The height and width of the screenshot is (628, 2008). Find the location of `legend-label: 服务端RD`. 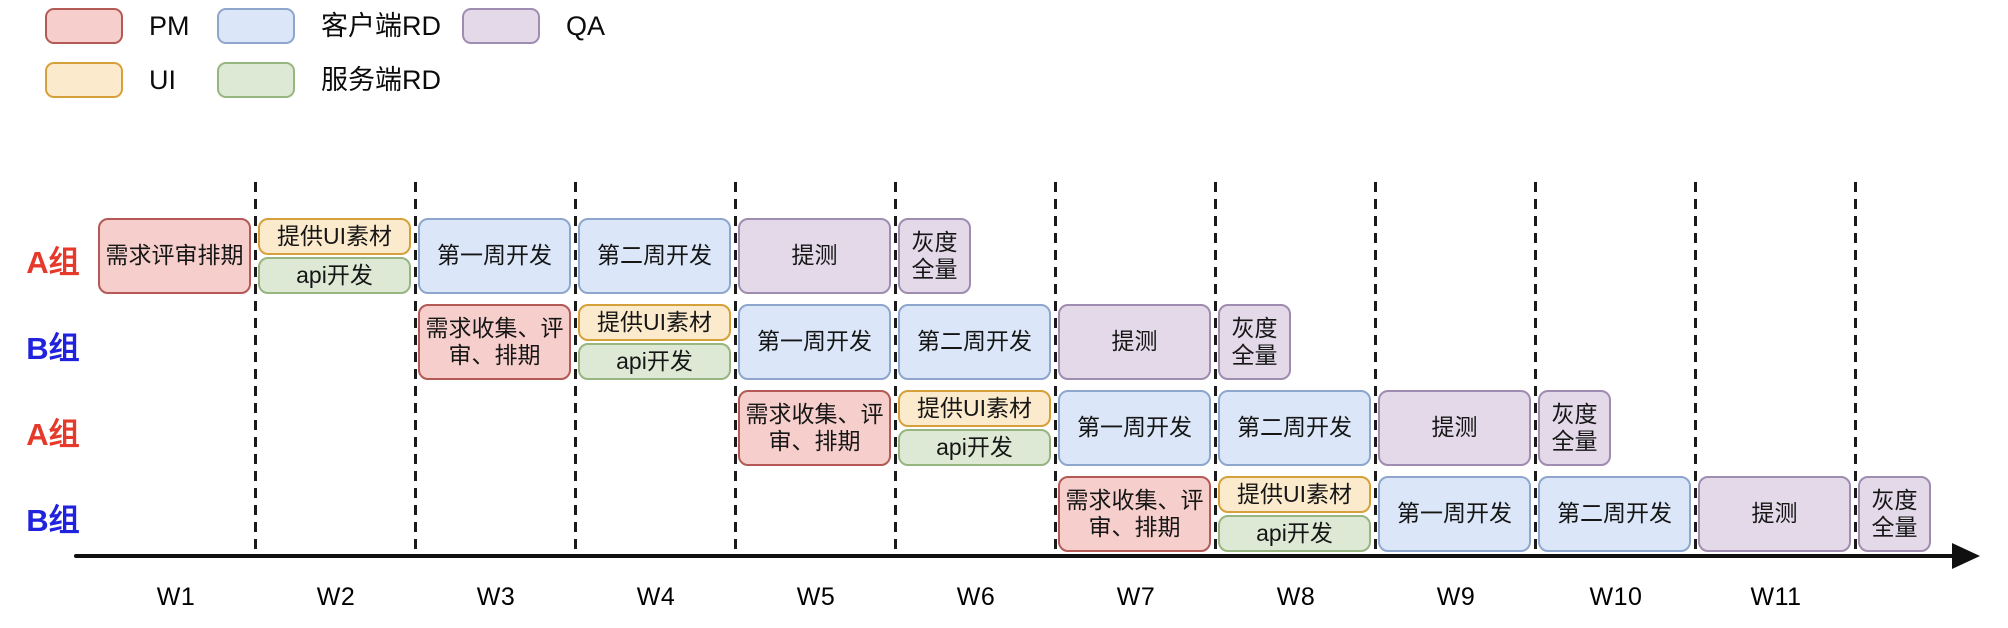

legend-label: 服务端RD is located at coordinates (381, 80).